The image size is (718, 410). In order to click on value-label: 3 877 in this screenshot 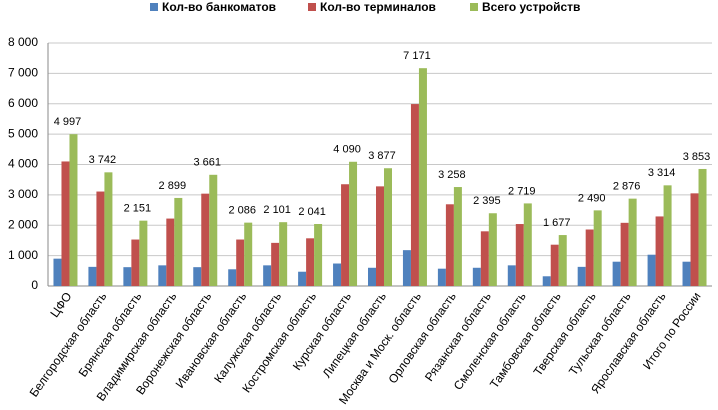, I will do `click(382, 156)`.